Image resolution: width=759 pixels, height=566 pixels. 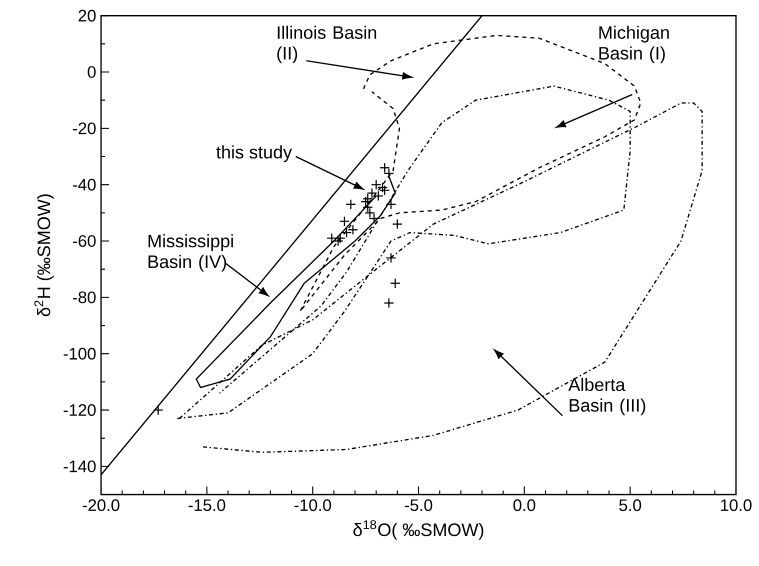 I want to click on annotation: Alberta Basin (III), so click(x=607, y=397).